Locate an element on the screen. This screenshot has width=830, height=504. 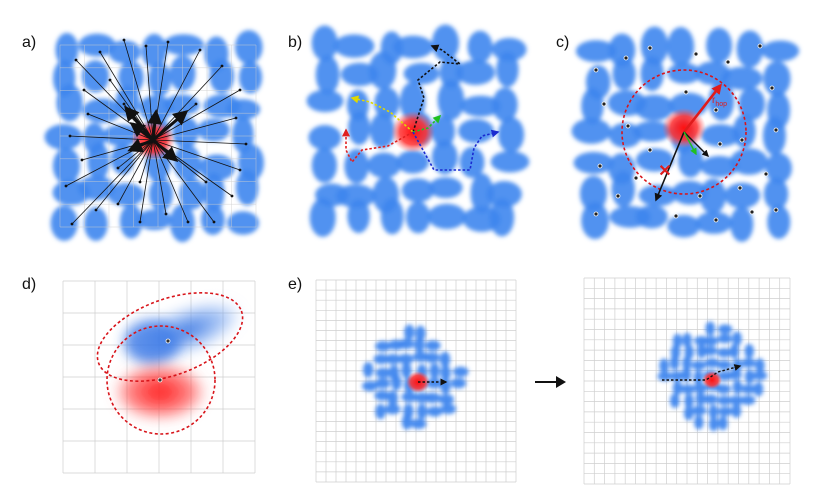
strong-force-arrow is located at coordinates (170, 126).